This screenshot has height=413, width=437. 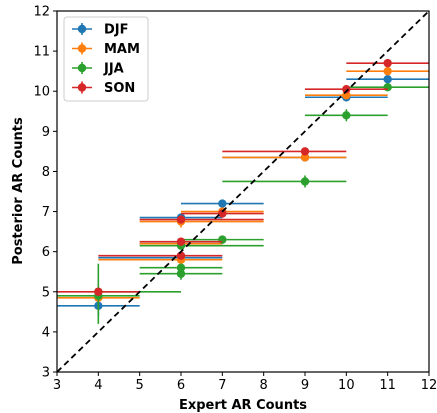 I want to click on legend: DJF MAM JJA SON, so click(x=106, y=59).